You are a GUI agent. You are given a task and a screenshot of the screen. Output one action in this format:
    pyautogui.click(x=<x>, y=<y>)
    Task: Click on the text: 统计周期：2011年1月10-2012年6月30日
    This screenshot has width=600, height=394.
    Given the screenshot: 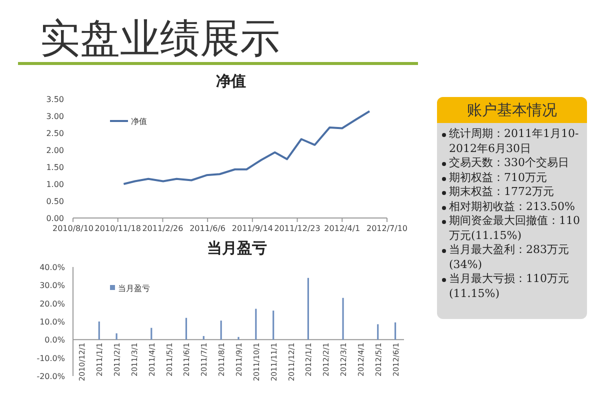 What is the action you would take?
    pyautogui.click(x=514, y=141)
    